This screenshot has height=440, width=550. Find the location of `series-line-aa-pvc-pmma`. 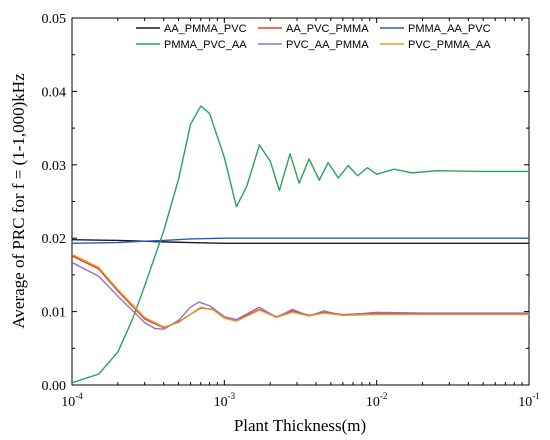

series-line-aa-pvc-pmma is located at coordinates (300, 292).